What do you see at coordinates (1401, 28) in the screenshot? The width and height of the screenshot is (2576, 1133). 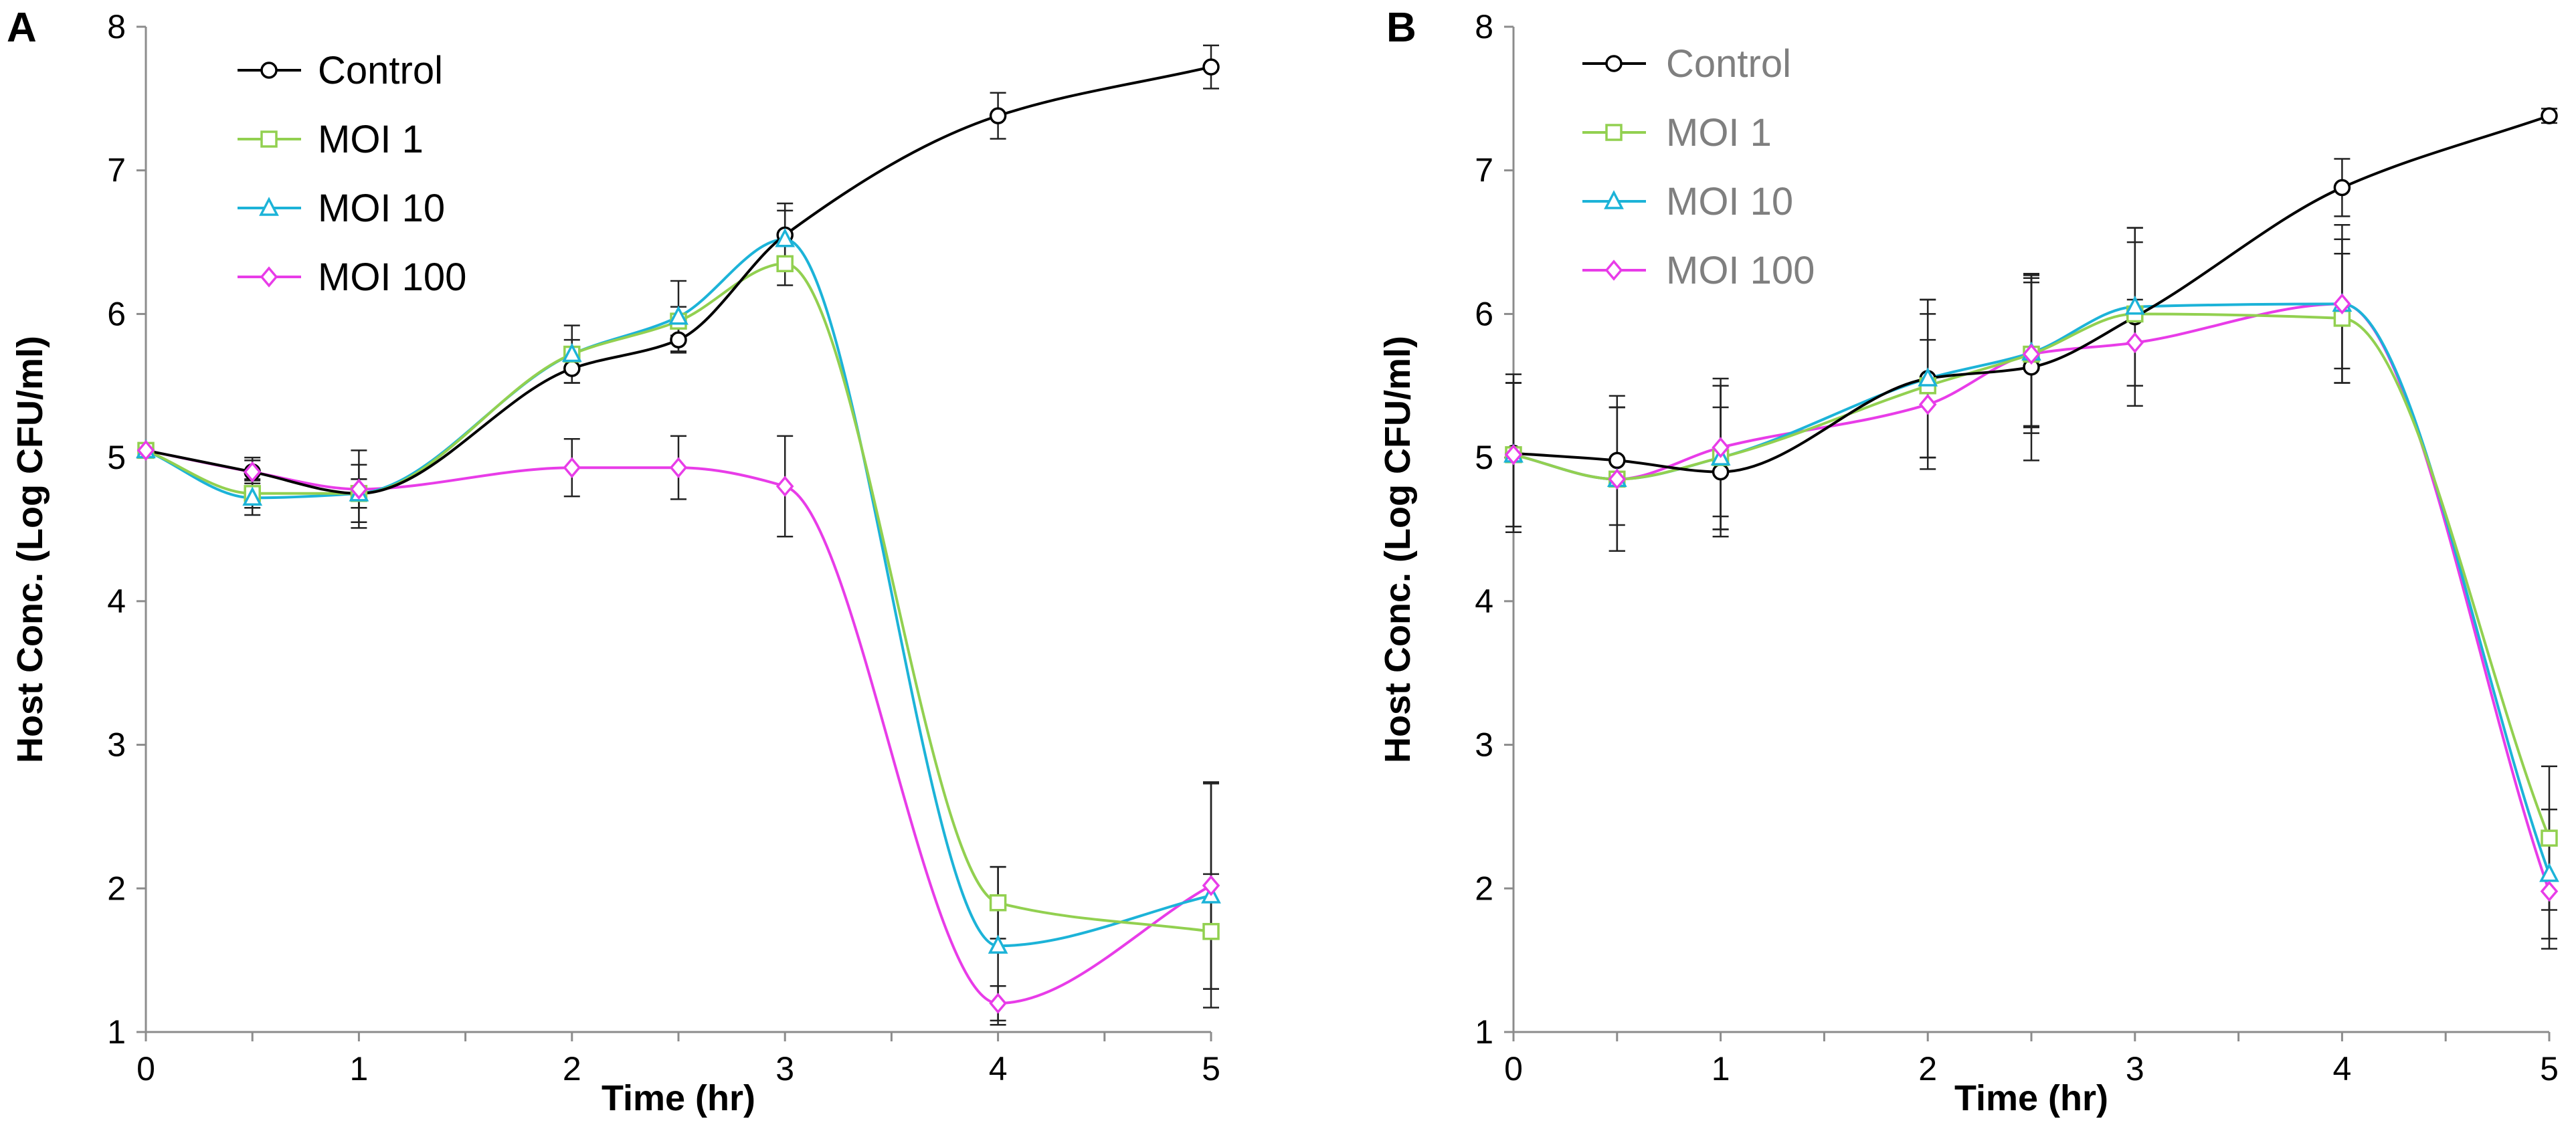 I see `panel-label: B` at bounding box center [1401, 28].